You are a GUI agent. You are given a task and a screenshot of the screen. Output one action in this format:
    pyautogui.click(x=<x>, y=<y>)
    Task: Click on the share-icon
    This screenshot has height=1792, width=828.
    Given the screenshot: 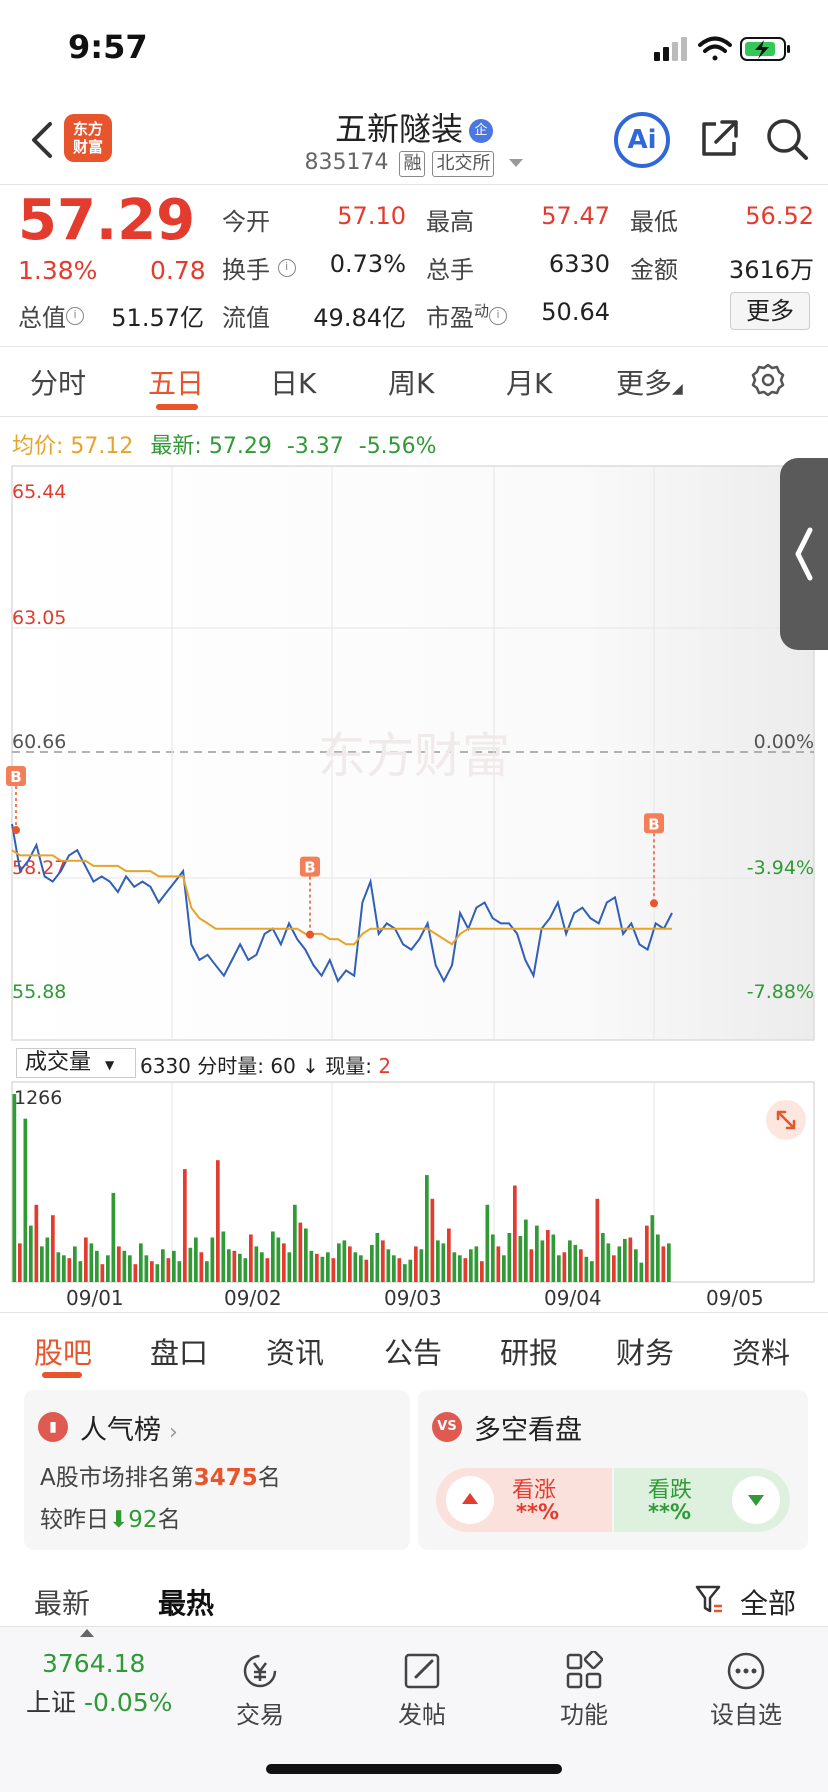 What is the action you would take?
    pyautogui.click(x=719, y=139)
    